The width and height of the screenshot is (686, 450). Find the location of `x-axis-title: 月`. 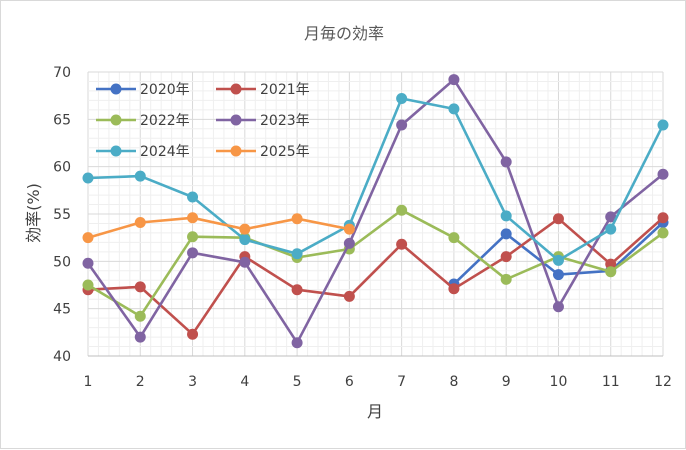

x-axis-title: 月 is located at coordinates (375, 411).